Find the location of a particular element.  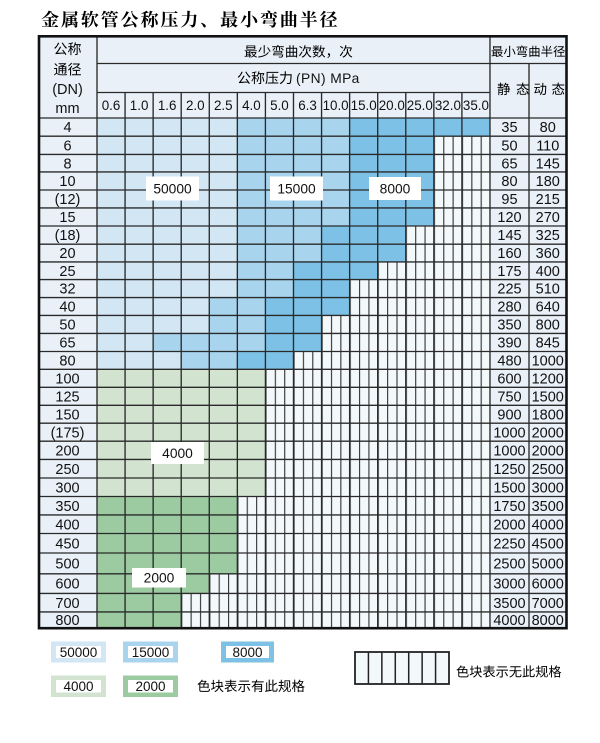

svg-text: 700 is located at coordinates (67, 604).